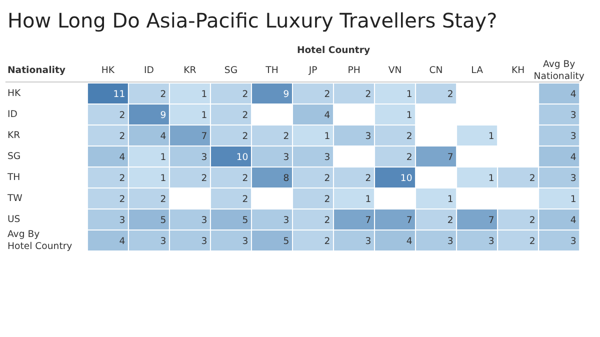 This screenshot has width=600, height=337. Describe the element at coordinates (271, 70) in the screenshot. I see `x-tick-label: TH` at that location.